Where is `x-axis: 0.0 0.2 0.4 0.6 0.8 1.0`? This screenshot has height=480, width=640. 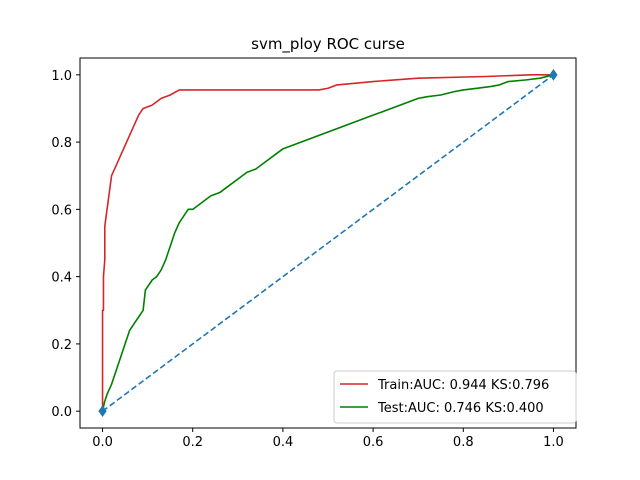 x-axis: 0.0 0.2 0.4 0.6 0.8 1.0 is located at coordinates (328, 439).